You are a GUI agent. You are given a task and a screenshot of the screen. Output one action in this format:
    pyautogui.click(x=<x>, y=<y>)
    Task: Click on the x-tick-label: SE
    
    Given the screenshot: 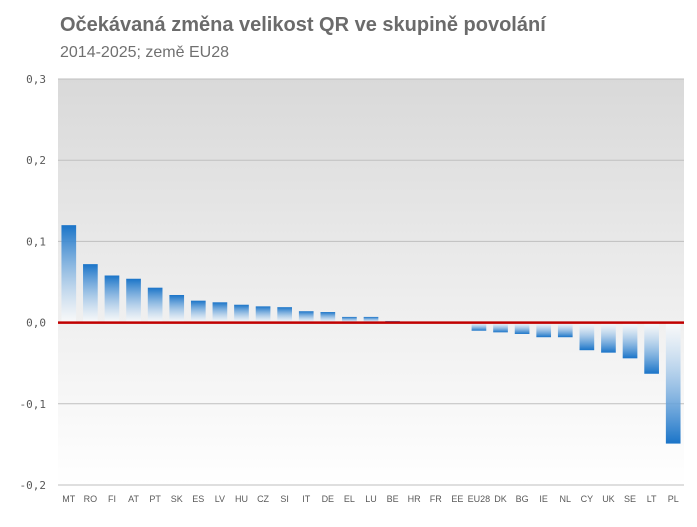 What is the action you would take?
    pyautogui.click(x=630, y=499)
    